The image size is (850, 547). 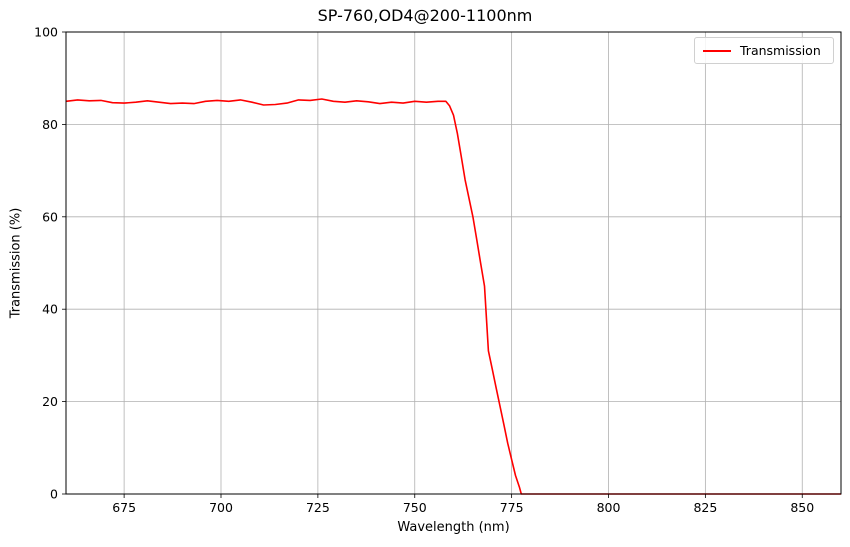 I want to click on svg-text: 775, so click(x=512, y=507).